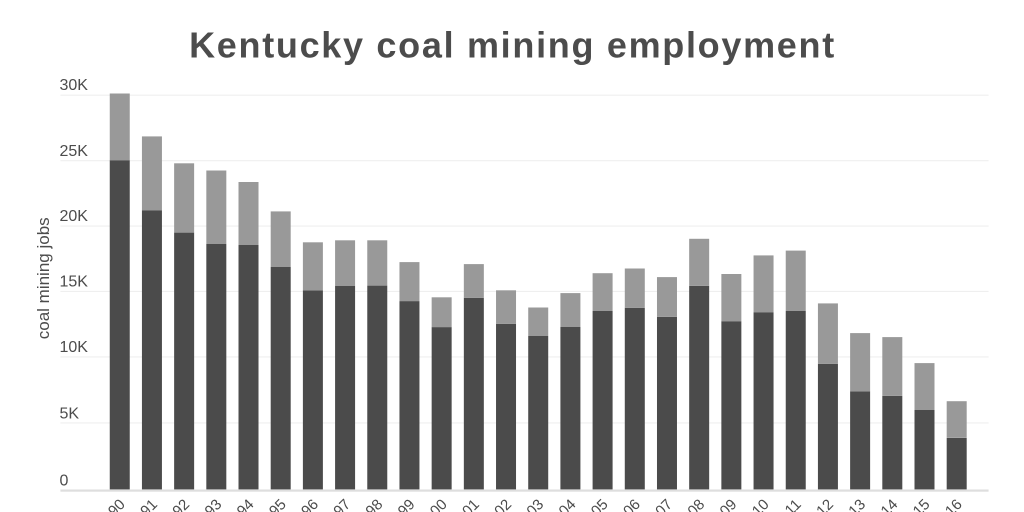  Describe the element at coordinates (922, 504) in the screenshot. I see `svg-text: 15` at that location.